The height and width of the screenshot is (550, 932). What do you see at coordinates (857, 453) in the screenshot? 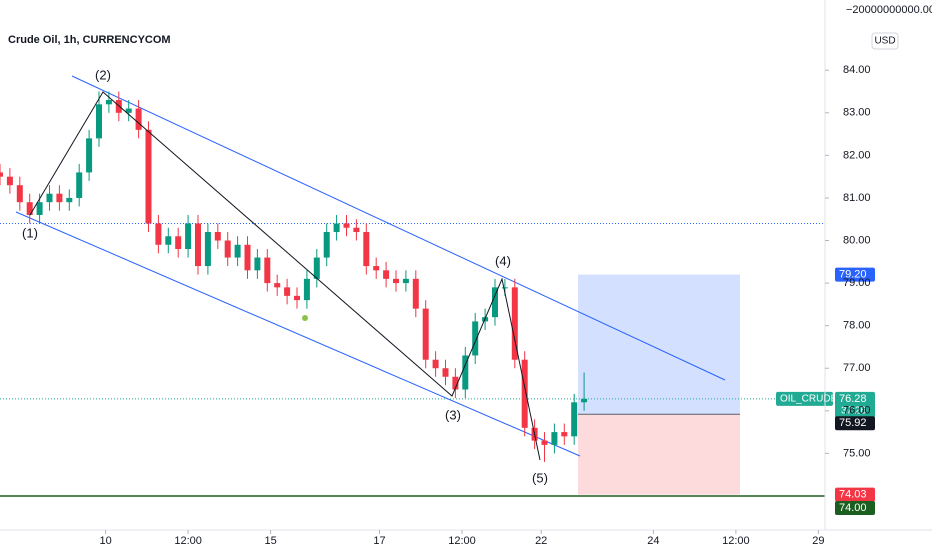
I see `y-tick-label: 75.00` at bounding box center [857, 453].